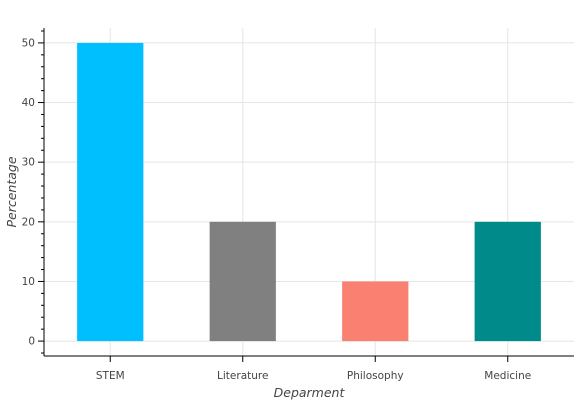 This screenshot has width=578, height=400. I want to click on x-tick-label: Philosophy, so click(375, 376).